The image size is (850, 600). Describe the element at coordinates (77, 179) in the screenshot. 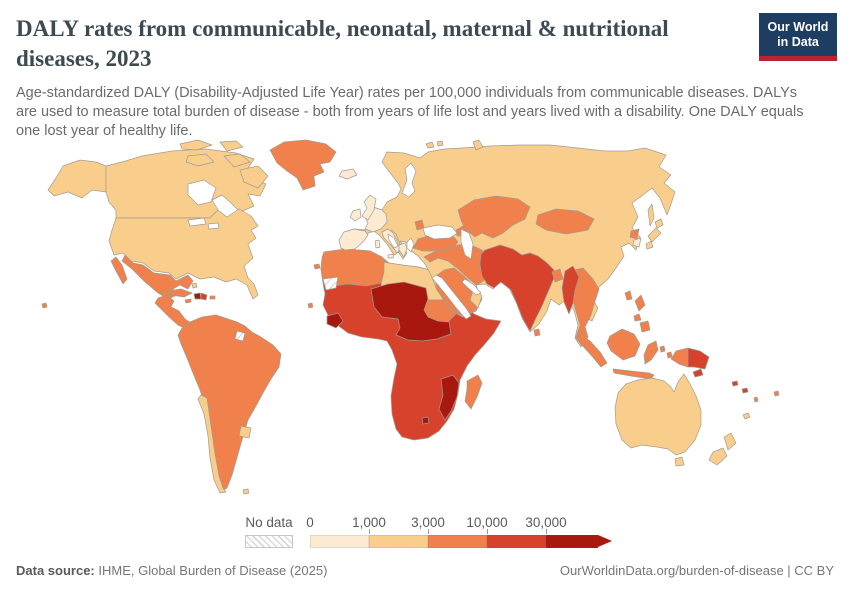

I see `region-alaska` at that location.